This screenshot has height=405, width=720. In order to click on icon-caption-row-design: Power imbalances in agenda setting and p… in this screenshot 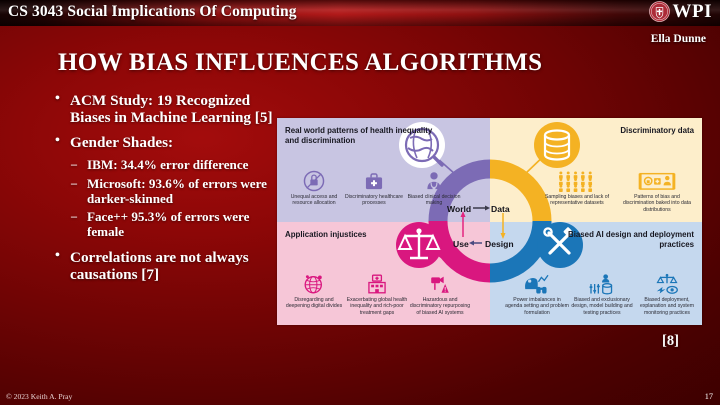, I will do `click(602, 294)`.